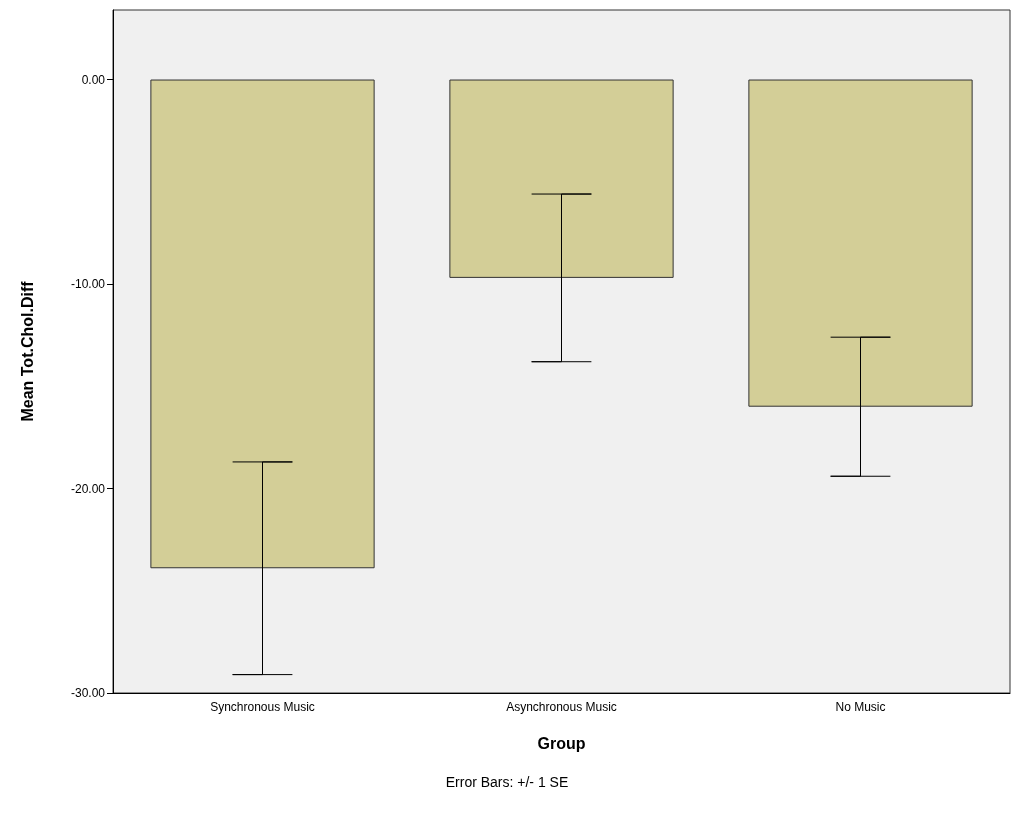 The image size is (1014, 823). Describe the element at coordinates (860, 707) in the screenshot. I see `x-tick-label: No Music` at that location.